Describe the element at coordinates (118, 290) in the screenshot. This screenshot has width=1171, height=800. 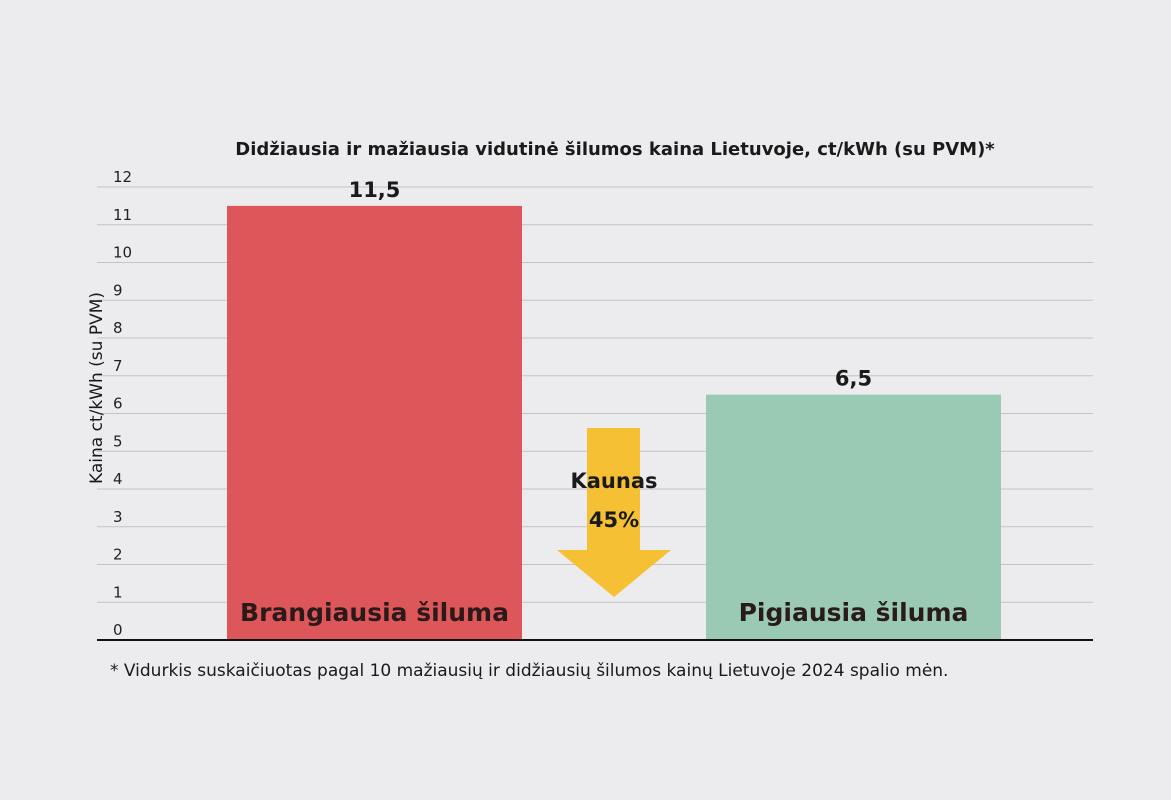
I see `y-tick-label: 9` at that location.